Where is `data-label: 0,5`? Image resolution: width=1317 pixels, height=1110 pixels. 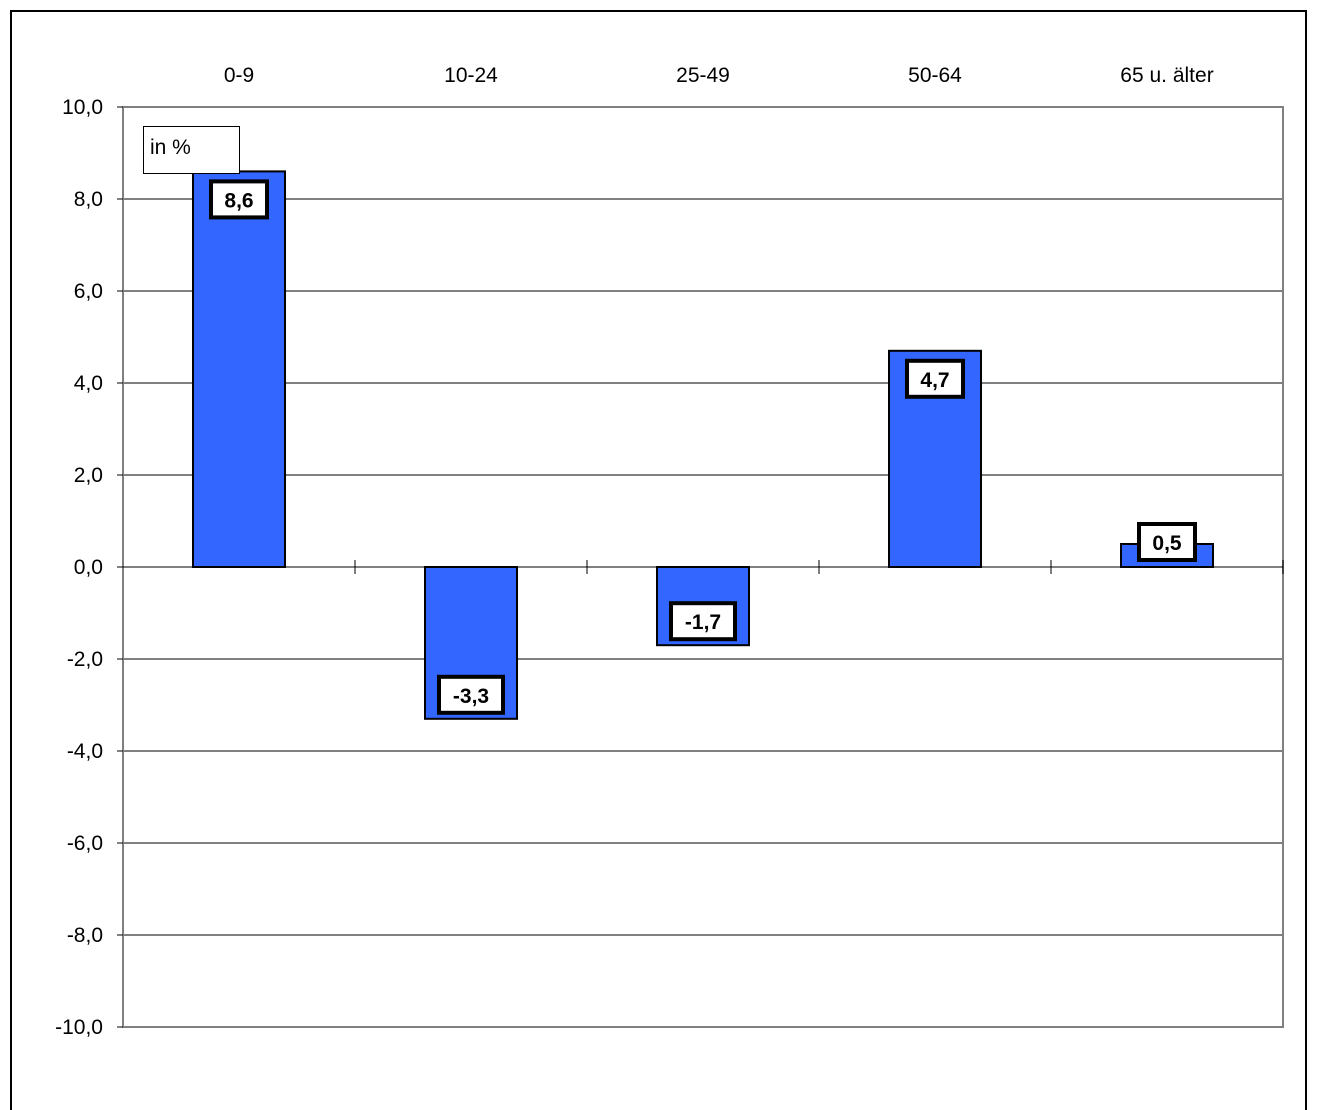
data-label: 0,5 is located at coordinates (1167, 542).